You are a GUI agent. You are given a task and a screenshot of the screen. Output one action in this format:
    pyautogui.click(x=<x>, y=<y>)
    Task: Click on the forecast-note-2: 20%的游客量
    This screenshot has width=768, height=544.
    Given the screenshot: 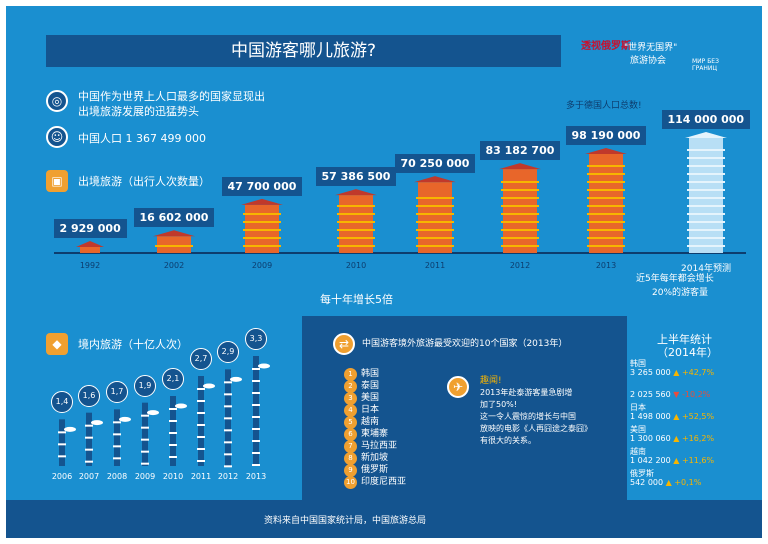 What is the action you would take?
    pyautogui.click(x=680, y=293)
    